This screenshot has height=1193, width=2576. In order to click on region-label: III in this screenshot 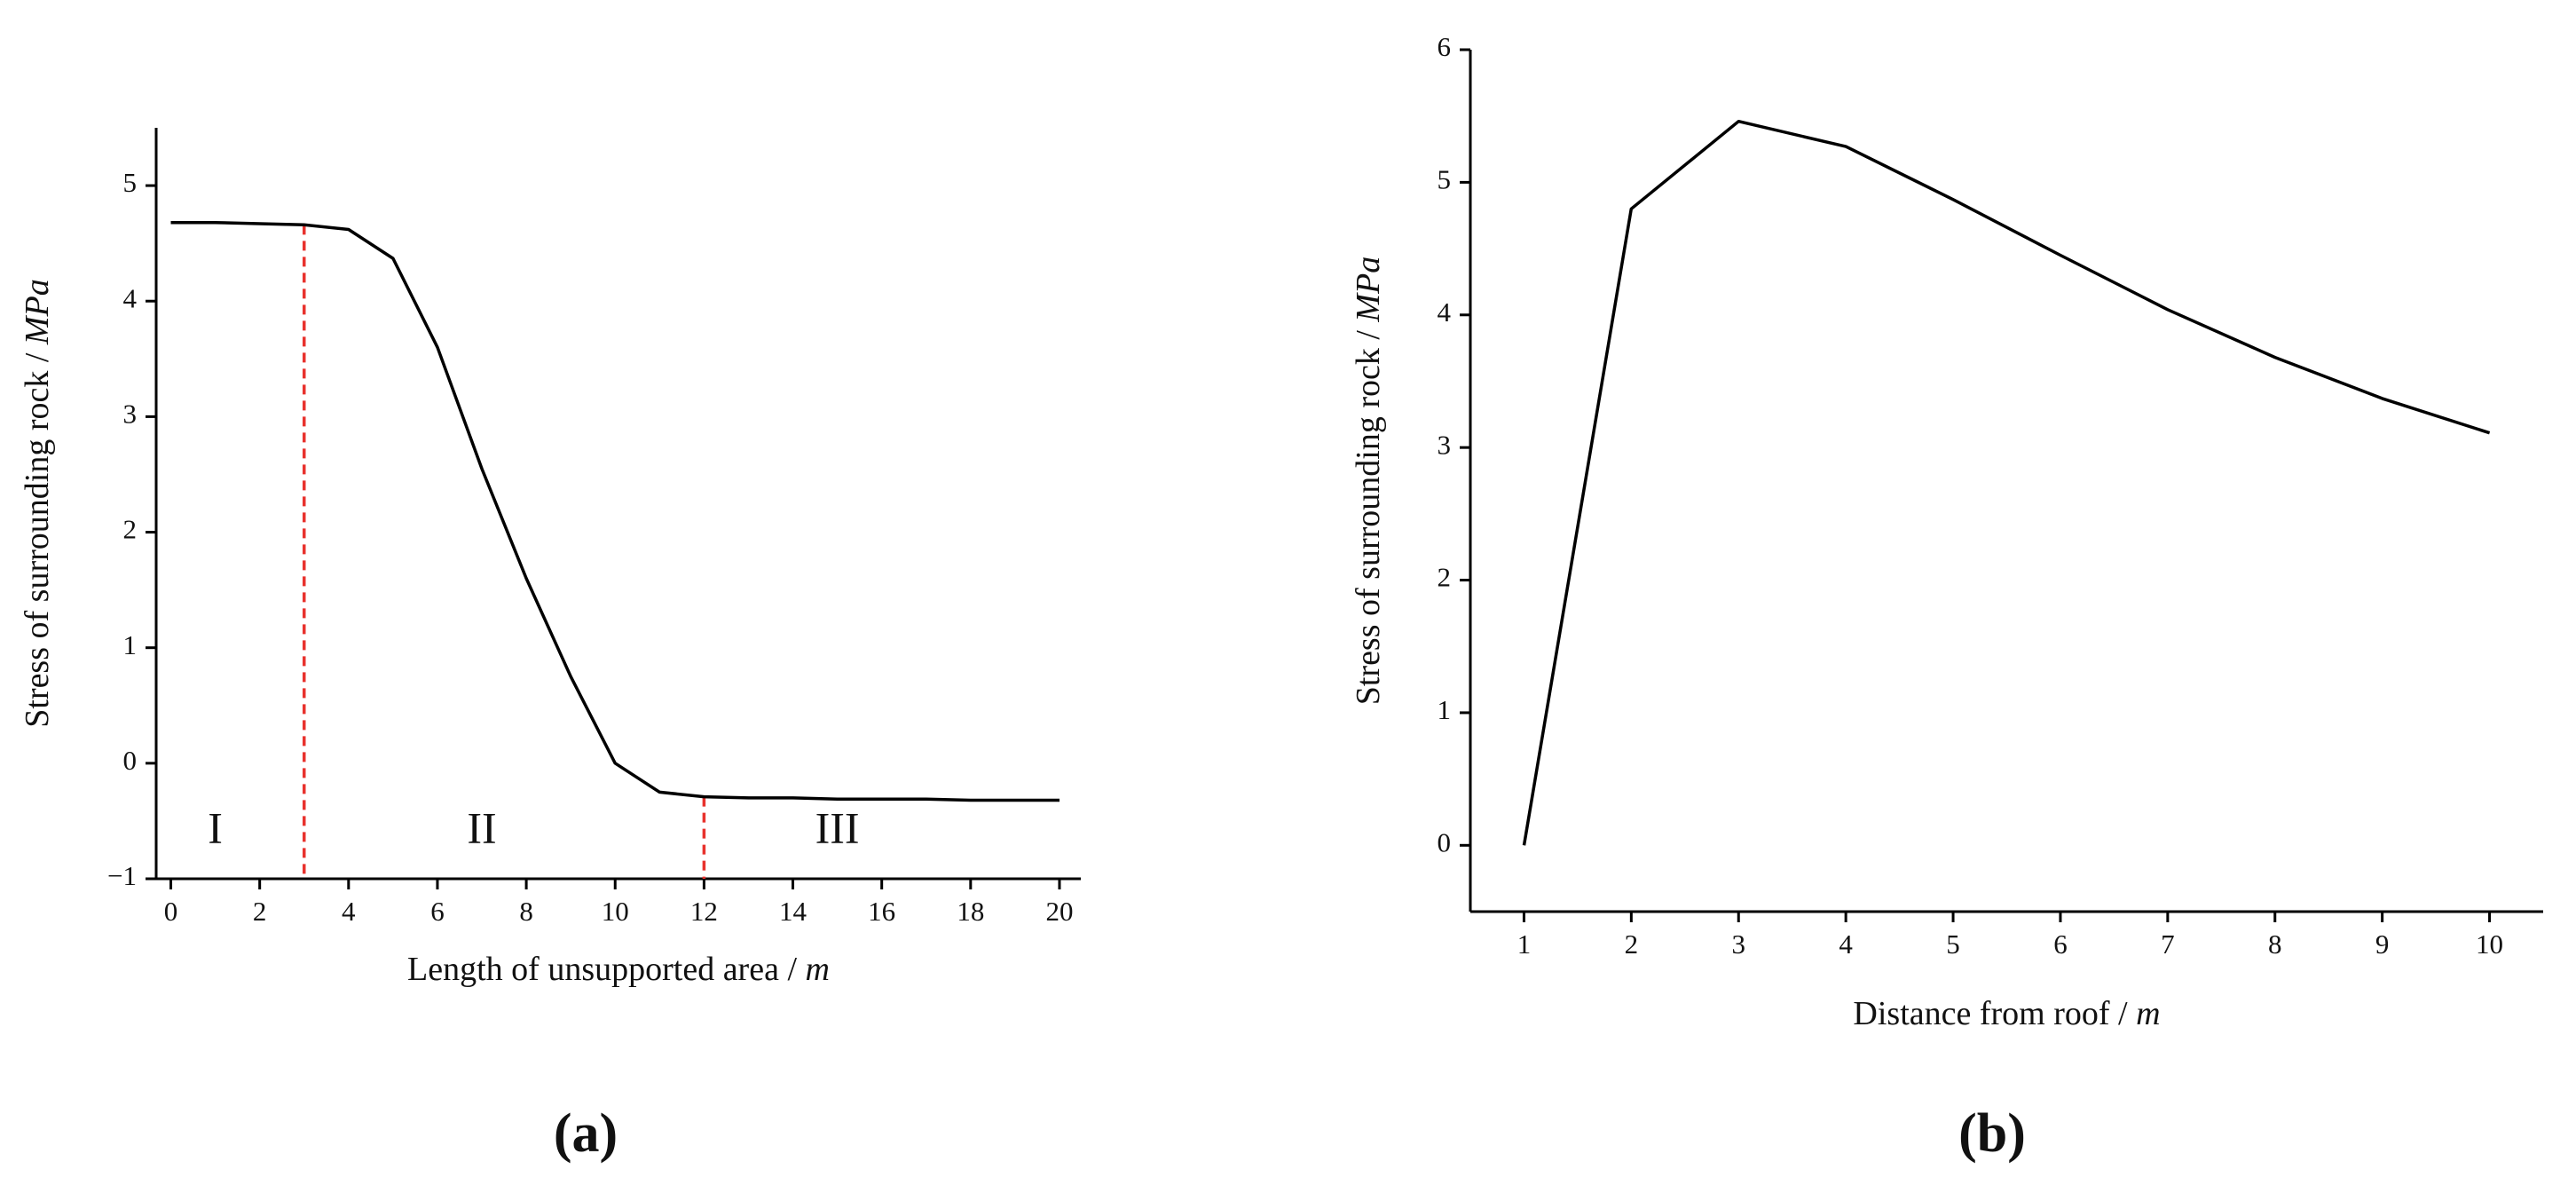, I will do `click(837, 827)`.